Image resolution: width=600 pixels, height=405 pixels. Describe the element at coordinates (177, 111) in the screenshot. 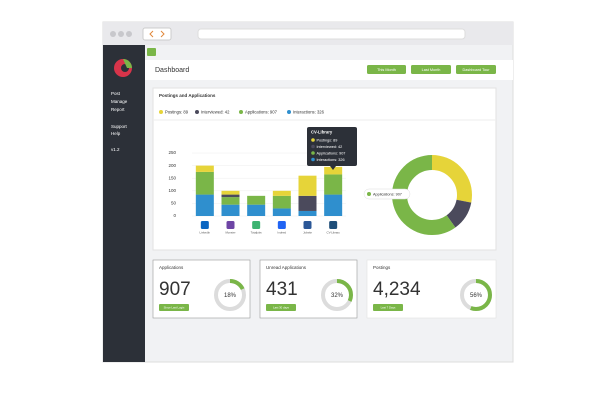

I see `legend-label: Postings: 89` at that location.